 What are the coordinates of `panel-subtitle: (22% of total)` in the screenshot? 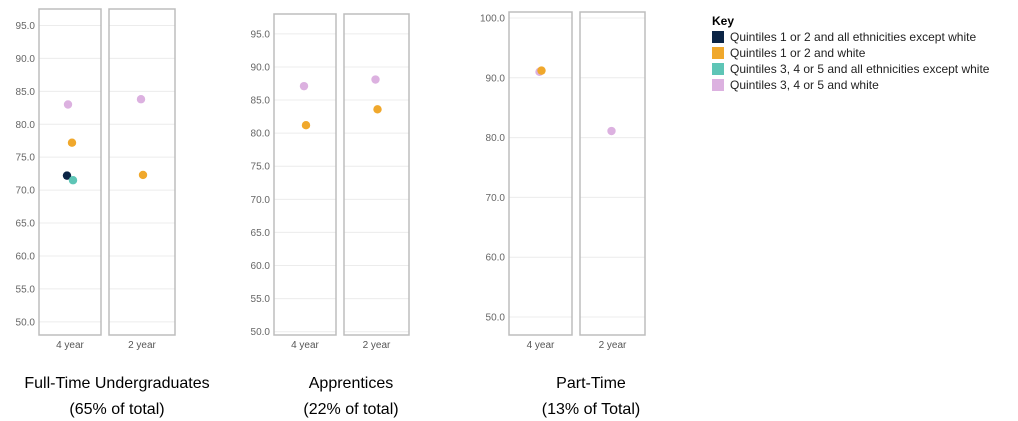 It's located at (350, 409).